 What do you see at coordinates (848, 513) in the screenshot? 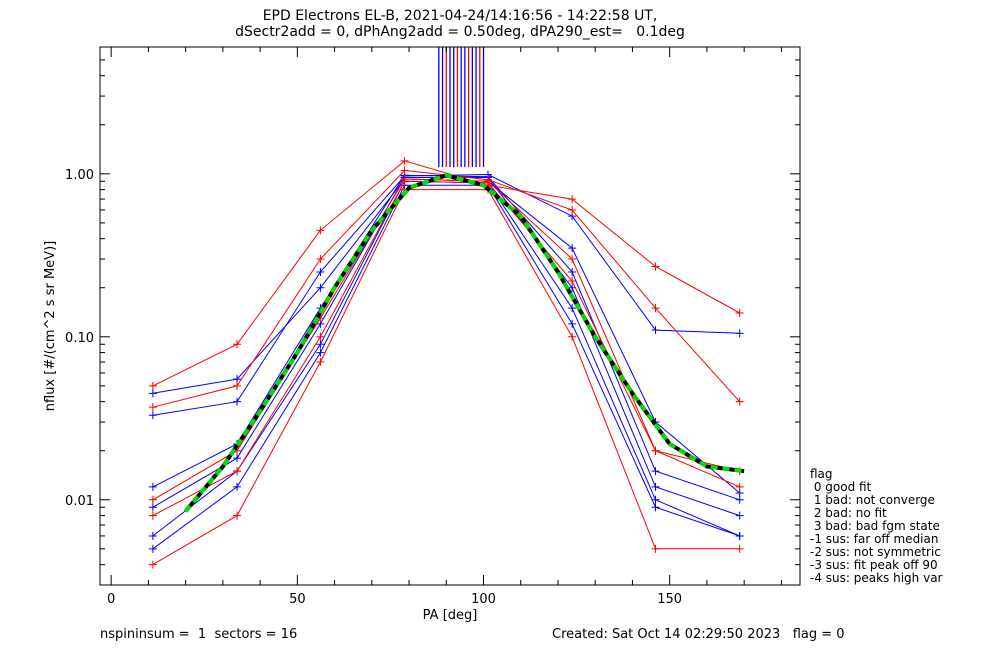
I see `legend-item-no-fit: 2 bad: no fit` at bounding box center [848, 513].